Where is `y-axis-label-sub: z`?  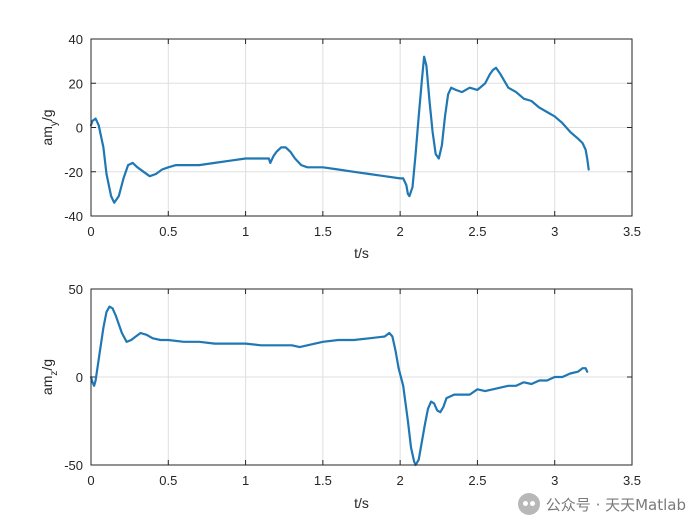 y-axis-label-sub: z is located at coordinates (54, 373).